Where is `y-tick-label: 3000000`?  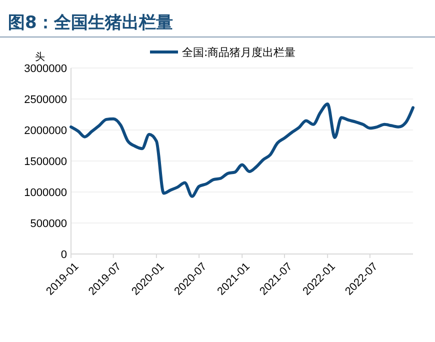 y-tick-label: 3000000 is located at coordinates (45, 69).